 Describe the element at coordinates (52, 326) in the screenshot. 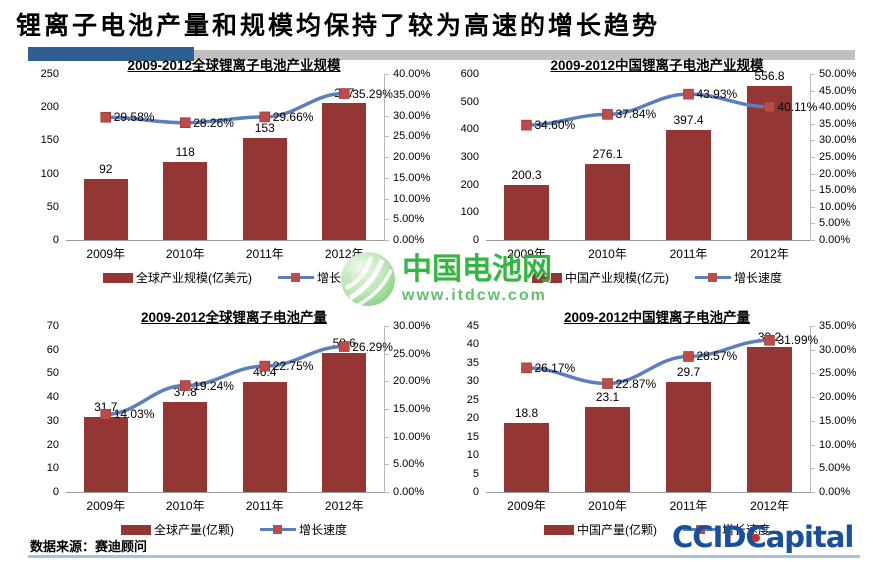

I see `y-axis-tick-label: 70` at that location.